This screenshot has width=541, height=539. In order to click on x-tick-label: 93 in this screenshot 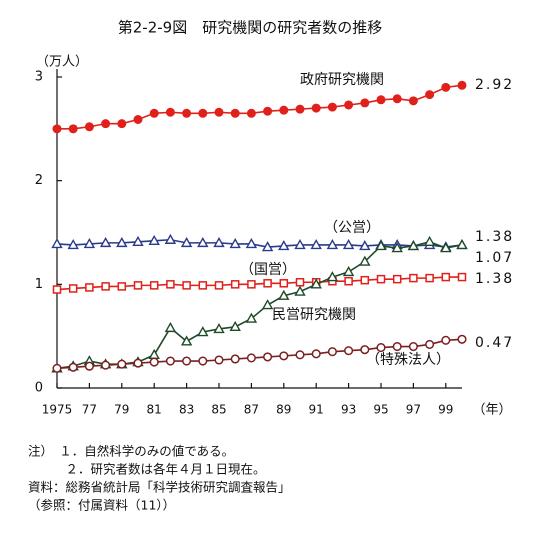, I will do `click(348, 410)`.